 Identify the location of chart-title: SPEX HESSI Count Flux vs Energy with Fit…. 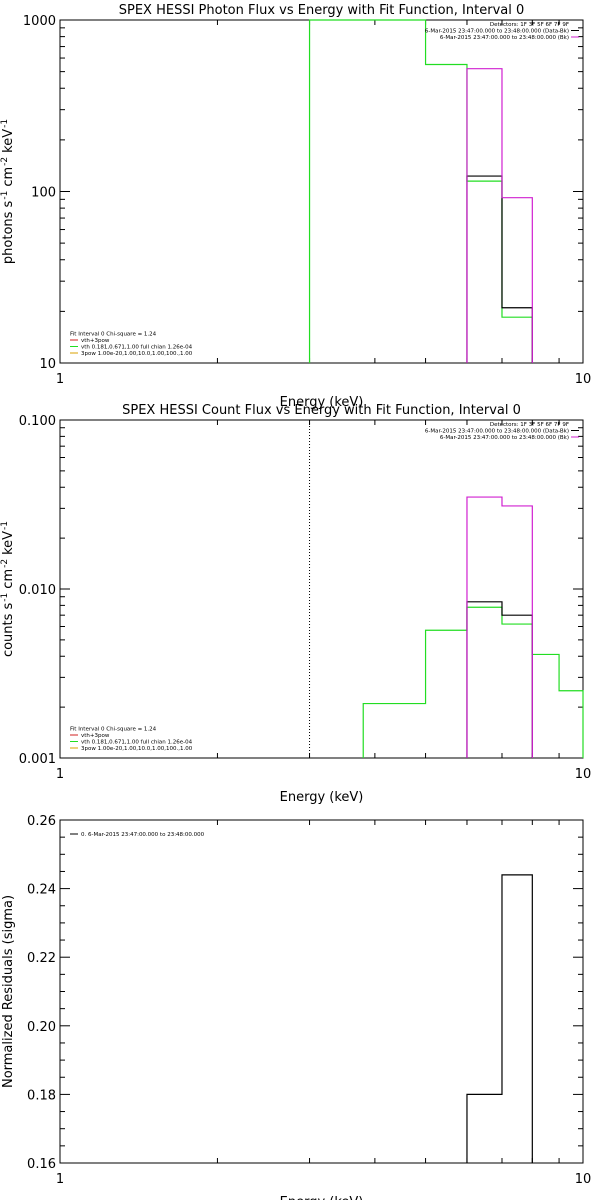
(321, 410).